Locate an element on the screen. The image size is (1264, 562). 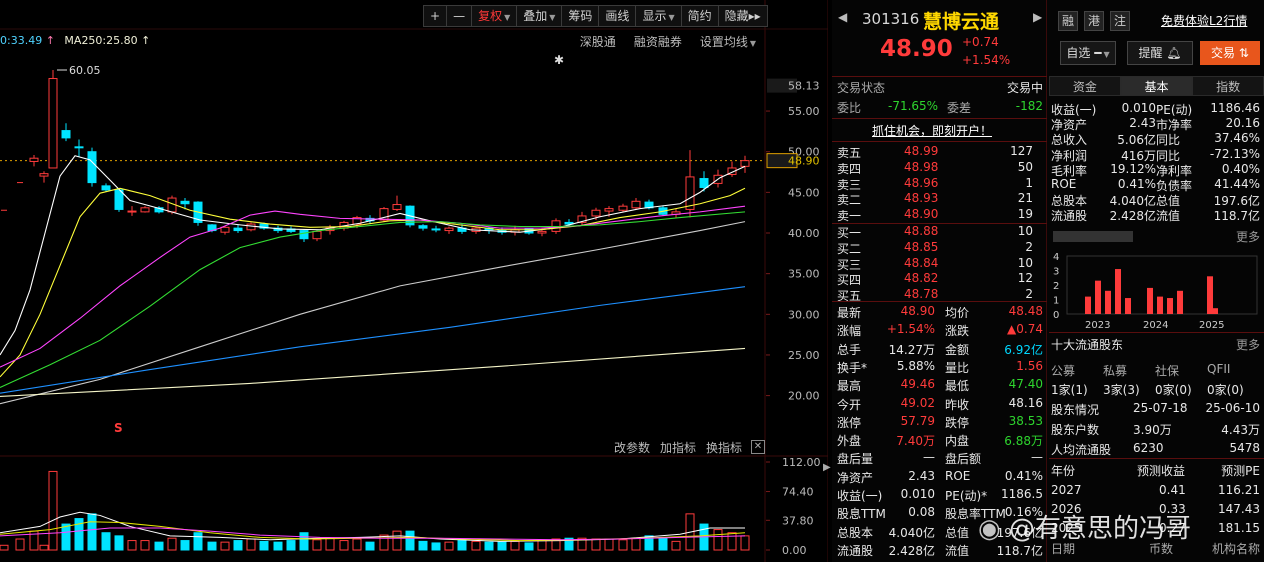
quote-value: 5.88% is located at coordinates (915, 365).